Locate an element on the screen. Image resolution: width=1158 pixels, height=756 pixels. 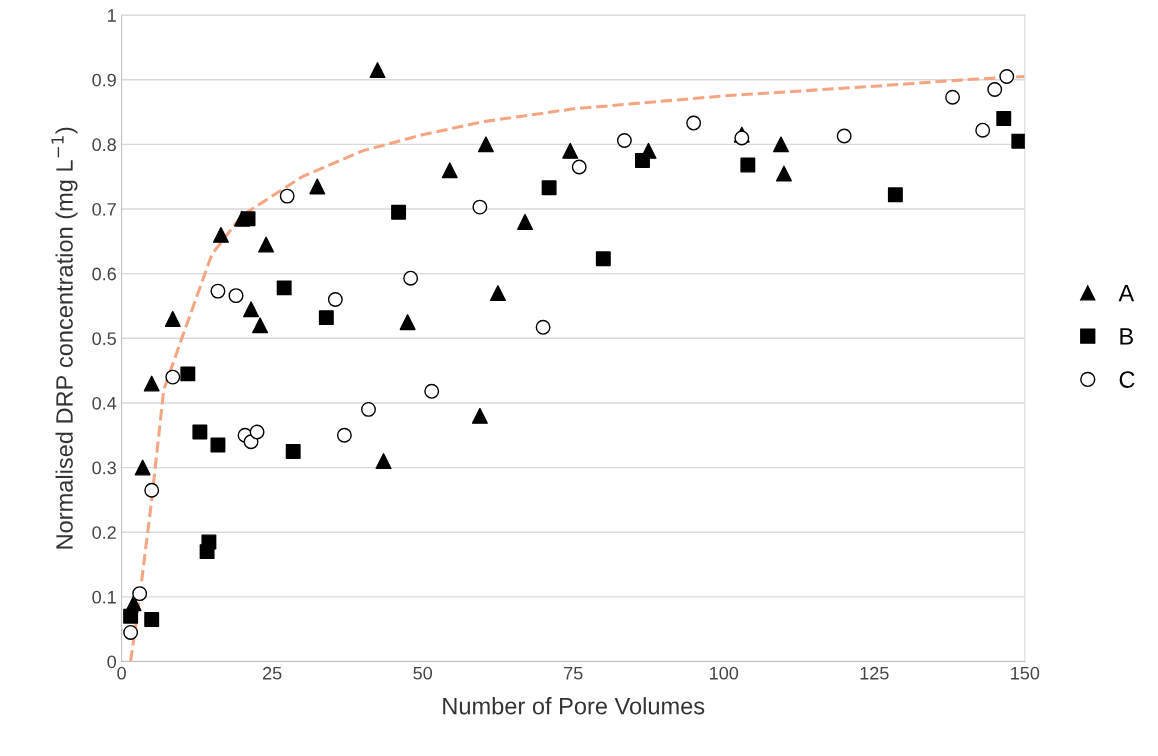
legend-label: C is located at coordinates (1127, 379).